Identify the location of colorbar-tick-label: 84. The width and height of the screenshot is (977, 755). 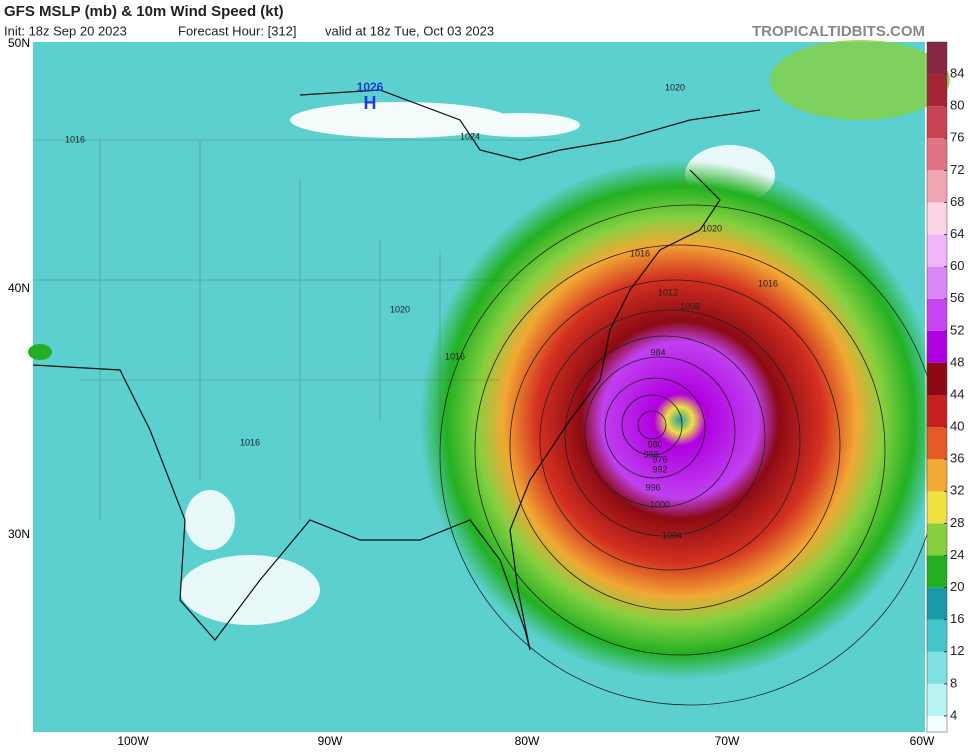
(957, 73).